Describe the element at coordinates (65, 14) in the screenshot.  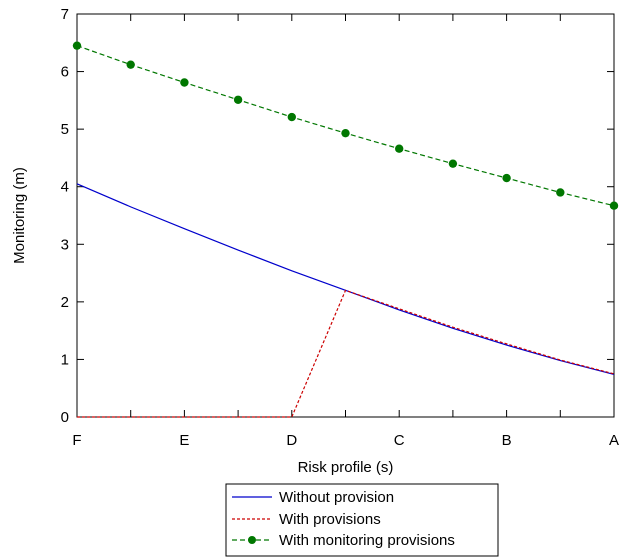
I see `y-tick-label: 7` at that location.